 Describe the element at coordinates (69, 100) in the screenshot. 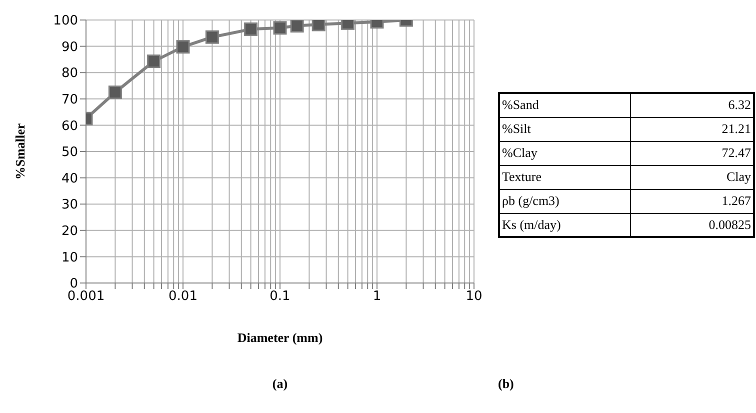

I see `y-tick-label: 70` at that location.